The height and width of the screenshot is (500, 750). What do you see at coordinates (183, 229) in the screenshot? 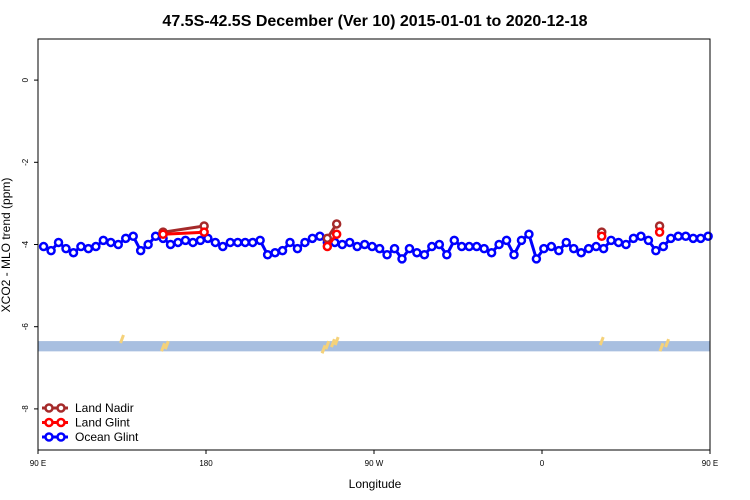
I see `land-nadir-line` at bounding box center [183, 229].